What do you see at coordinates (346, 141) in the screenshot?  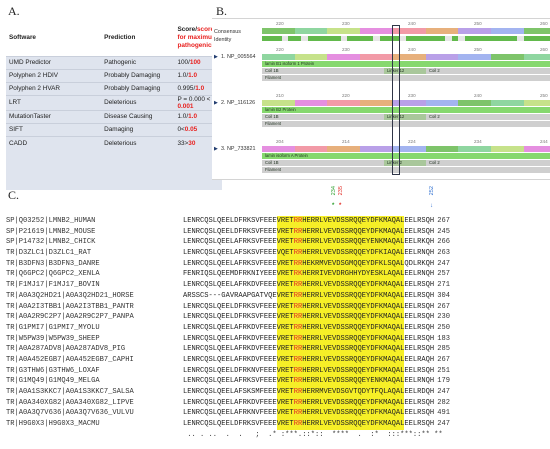 I see `ruler-tick-label: 214` at bounding box center [346, 141].